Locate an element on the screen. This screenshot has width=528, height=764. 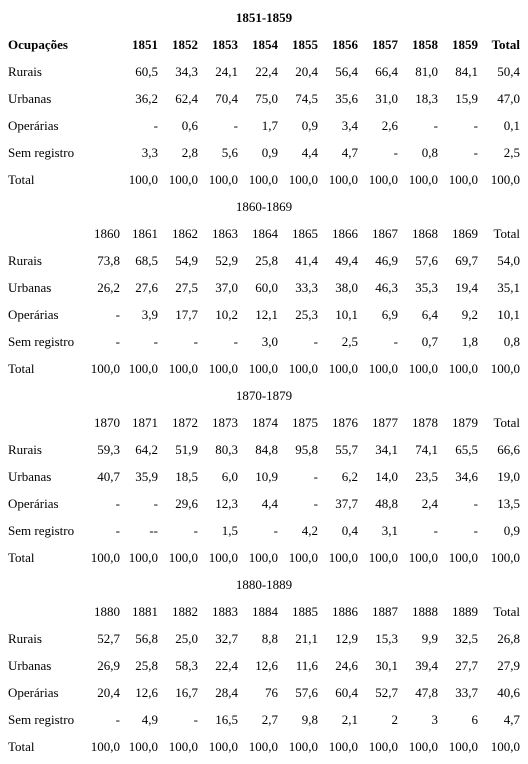
column-header: 1882 is located at coordinates (185, 611).